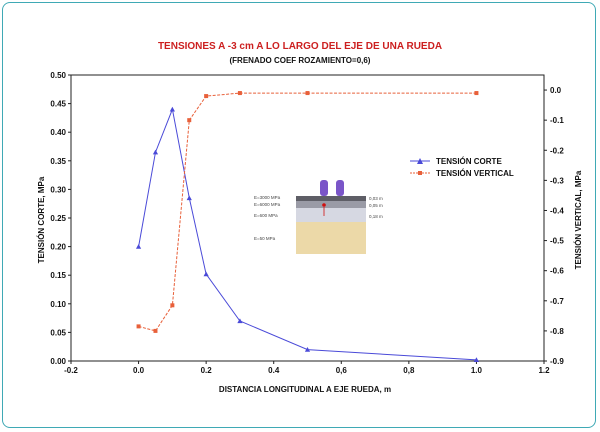 This screenshot has height=432, width=600. I want to click on y-left-tick-label: 0.20, so click(58, 247).